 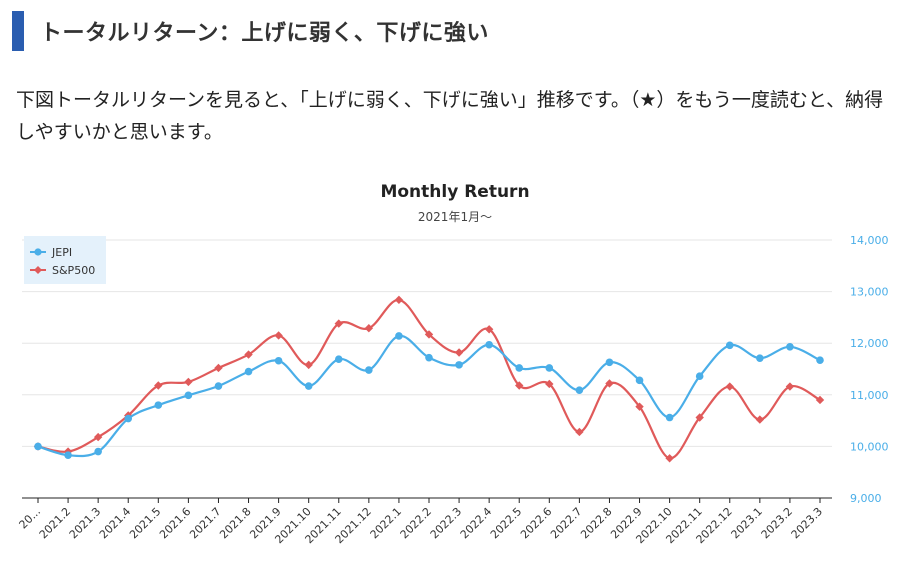 I want to click on x-tick-label: 2022.2, so click(x=416, y=523).